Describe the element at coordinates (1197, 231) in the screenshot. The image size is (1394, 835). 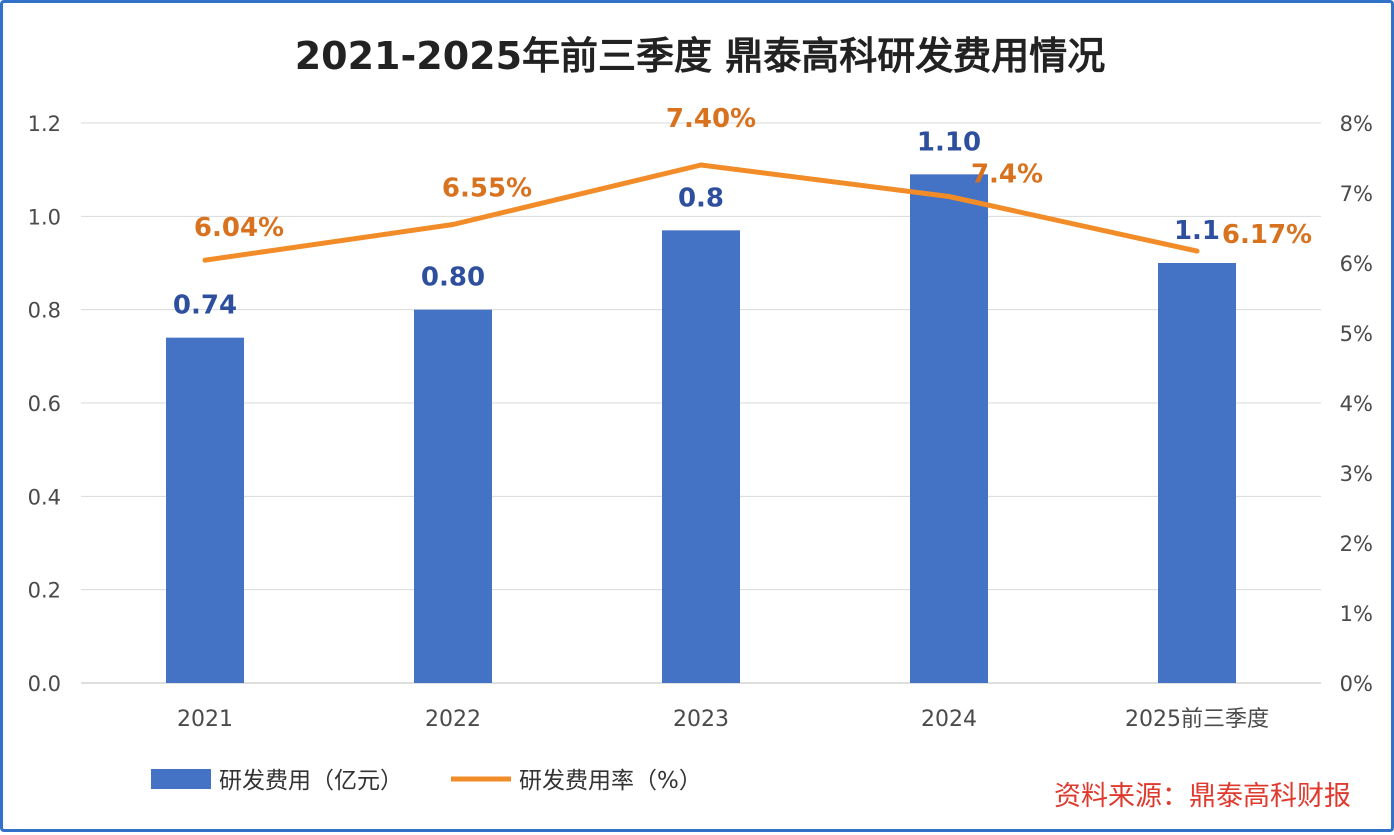
I see `bar-data-label: 1.1` at that location.